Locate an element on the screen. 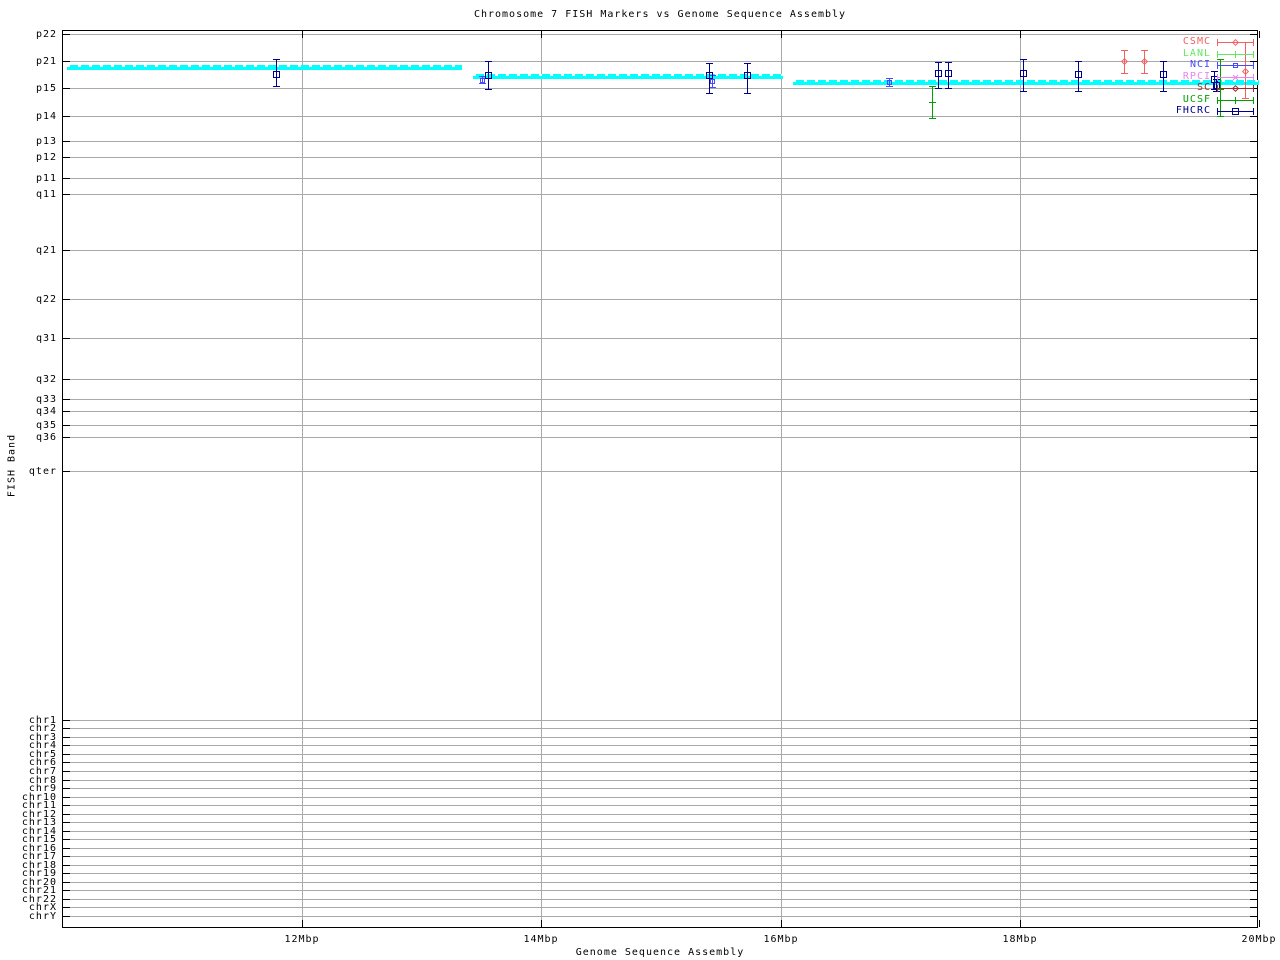 The image size is (1280, 960). y-tick-label: p11 is located at coordinates (46, 178).